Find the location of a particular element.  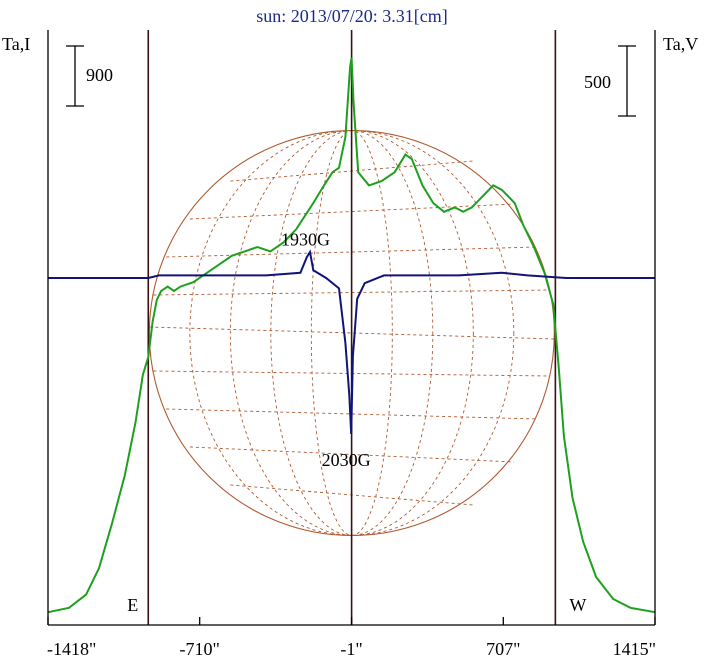

right-axis-label: Ta,V is located at coordinates (680, 44).